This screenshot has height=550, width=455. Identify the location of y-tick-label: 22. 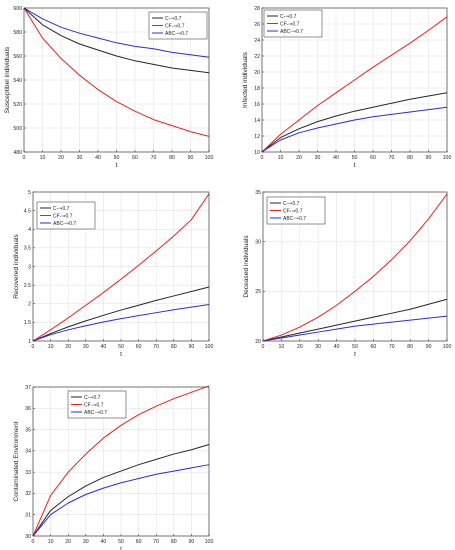
(257, 57).